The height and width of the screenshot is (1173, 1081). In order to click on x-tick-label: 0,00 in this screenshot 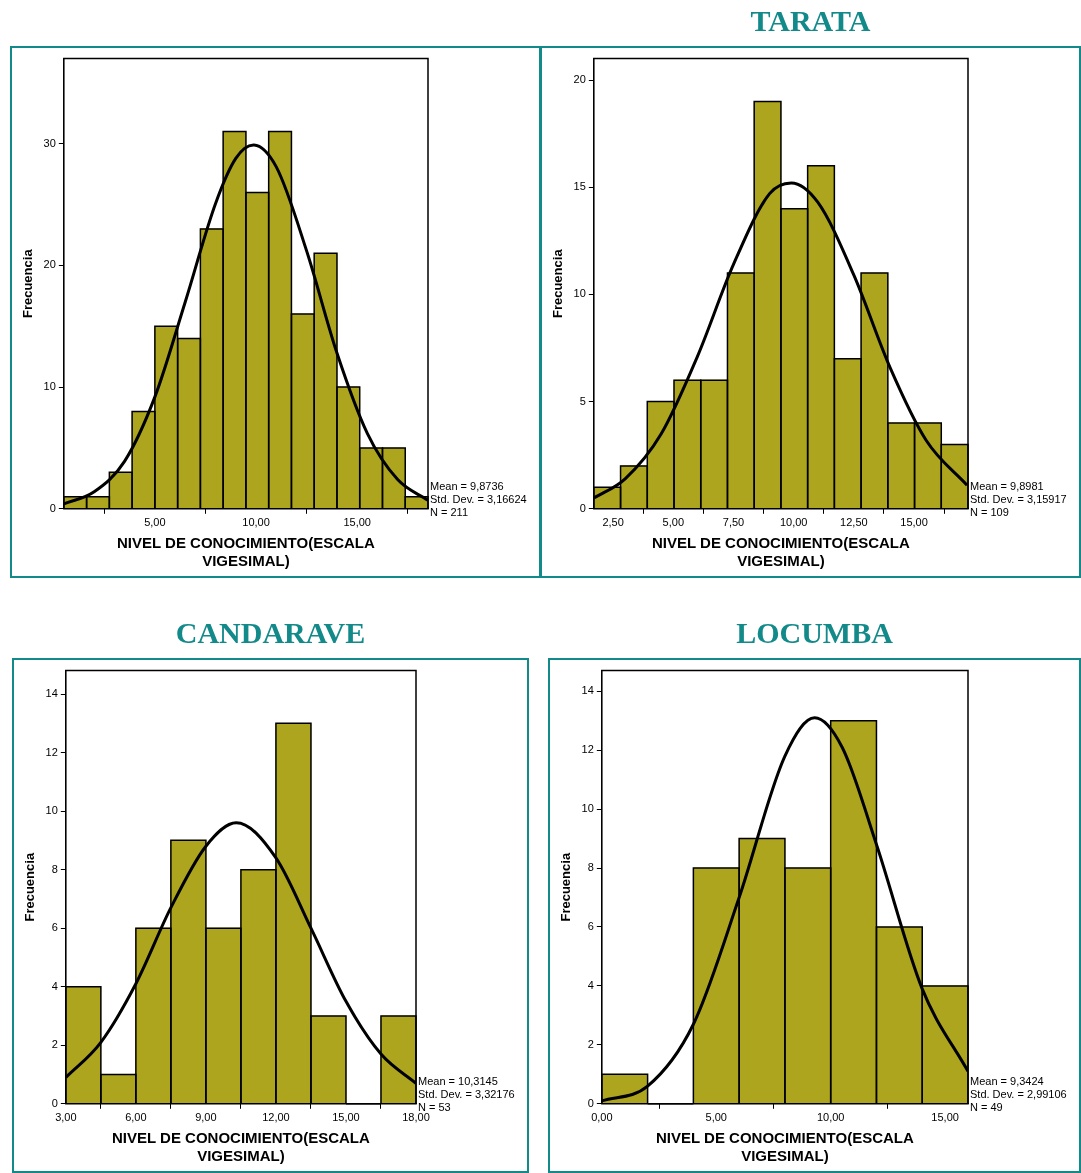, I will do `click(602, 1117)`.